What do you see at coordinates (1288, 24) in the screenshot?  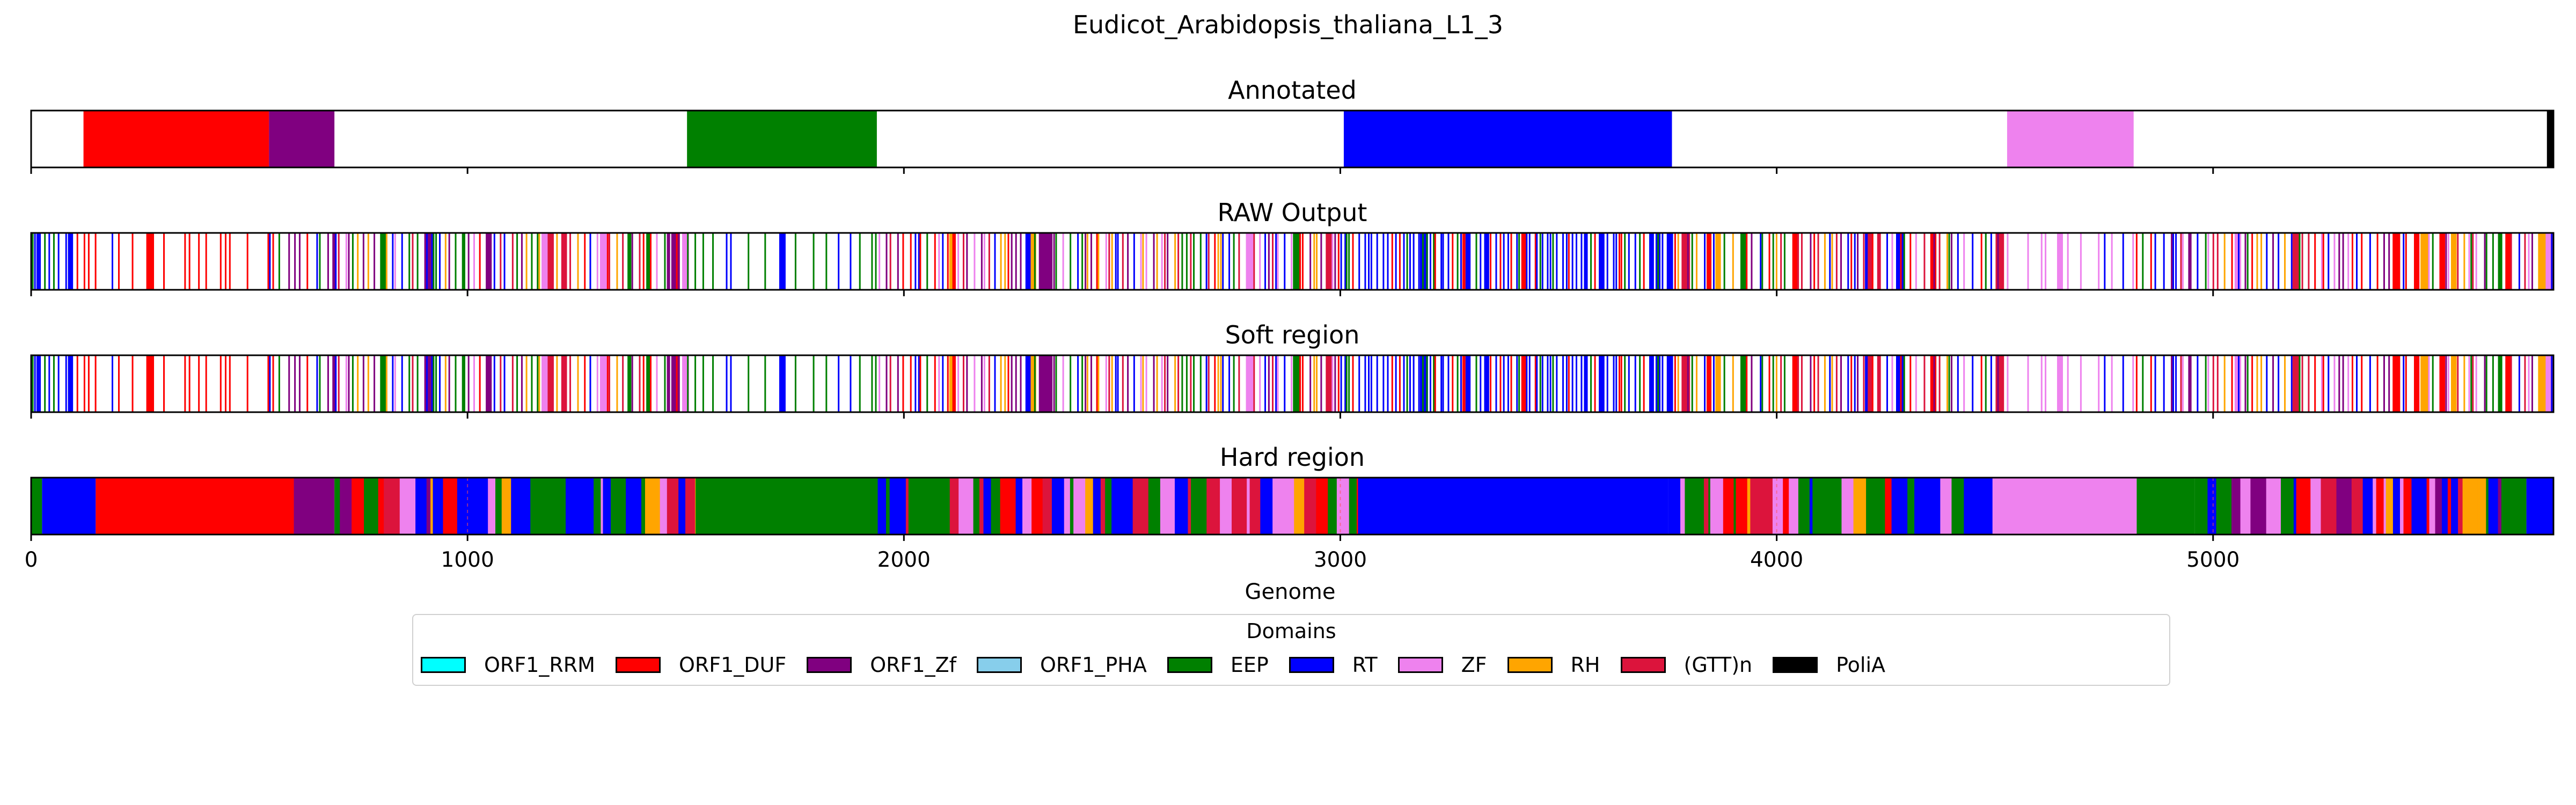 I see `figure-title: Eudicot_Arabidopsis_thaliana_L1_3` at bounding box center [1288, 24].